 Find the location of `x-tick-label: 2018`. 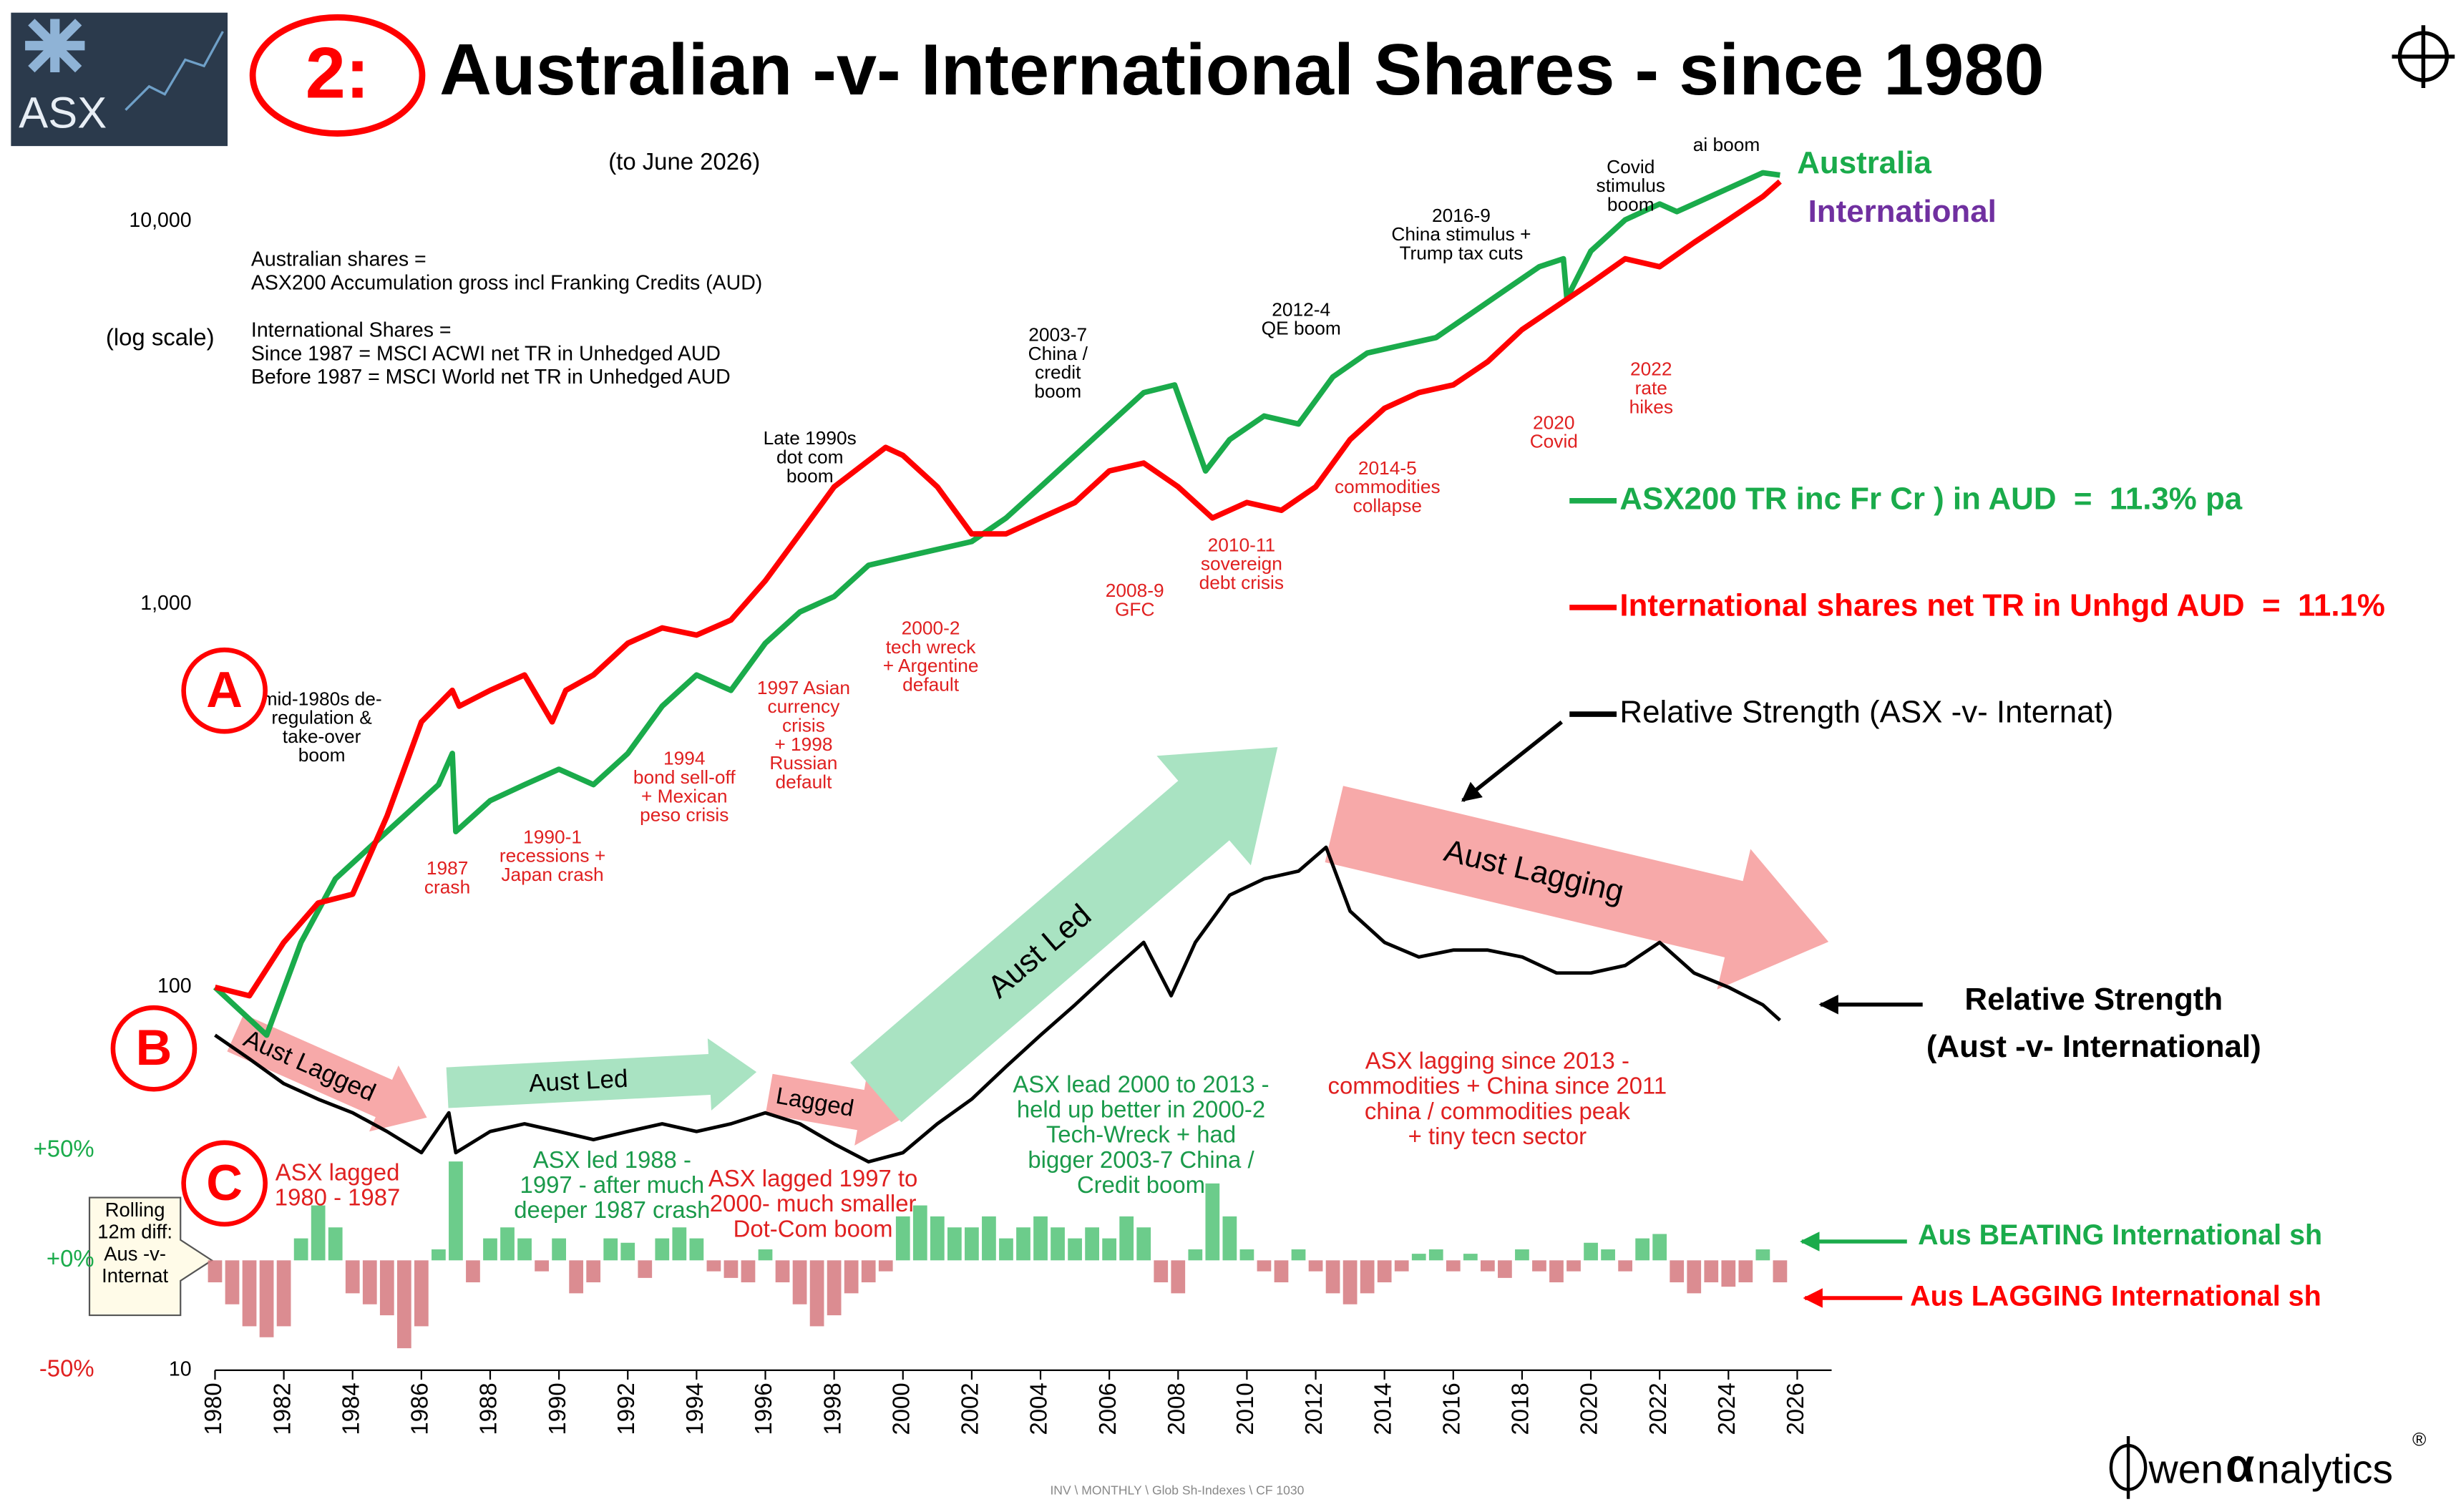

x-tick-label: 2018 is located at coordinates (1520, 1408).